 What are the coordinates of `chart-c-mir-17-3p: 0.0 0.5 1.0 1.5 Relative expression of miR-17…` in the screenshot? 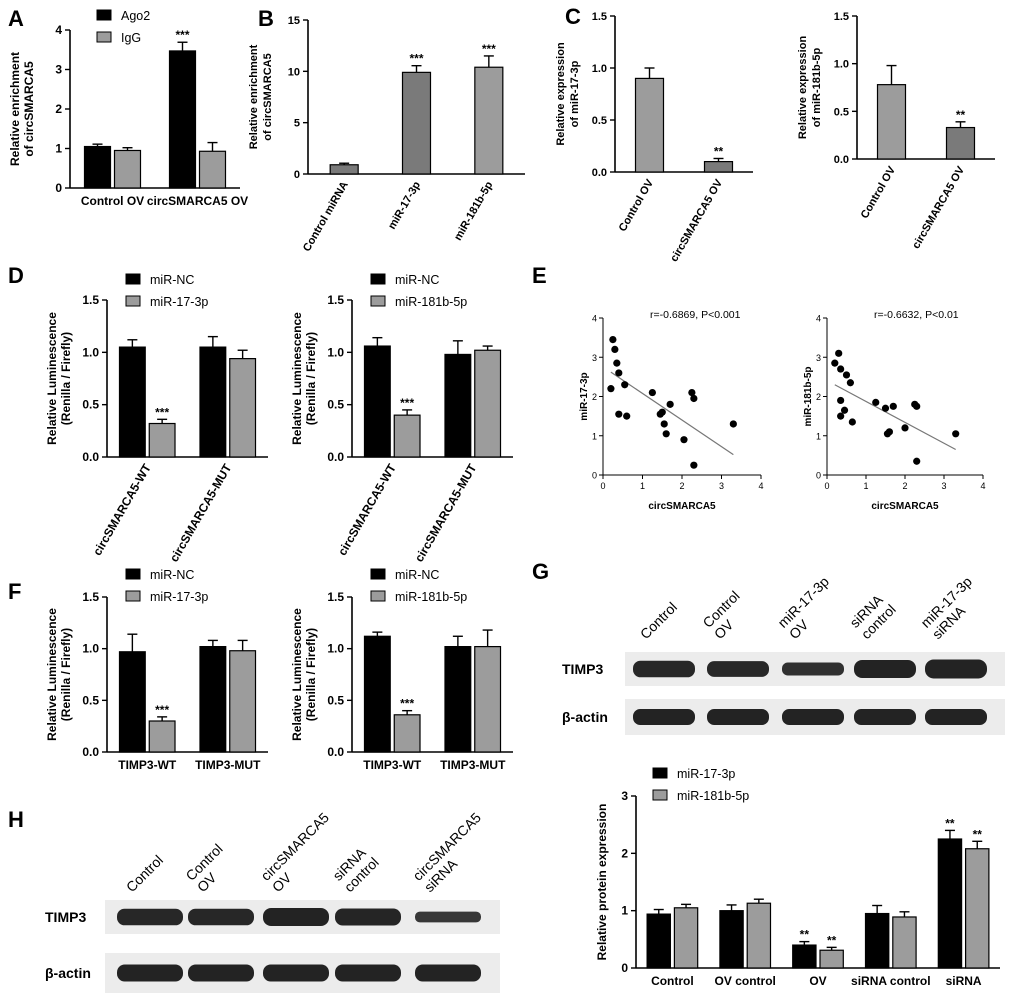 It's located at (654, 137).